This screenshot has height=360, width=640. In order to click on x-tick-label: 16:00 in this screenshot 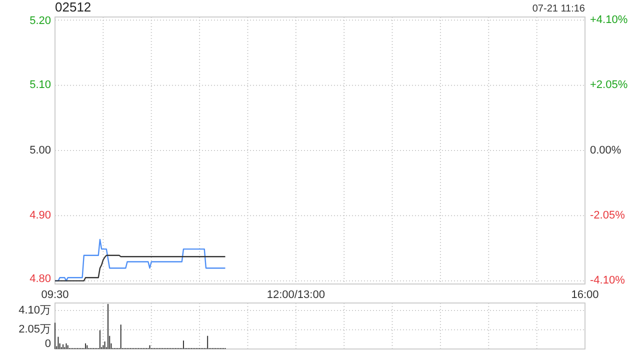, I will do `click(585, 294)`.